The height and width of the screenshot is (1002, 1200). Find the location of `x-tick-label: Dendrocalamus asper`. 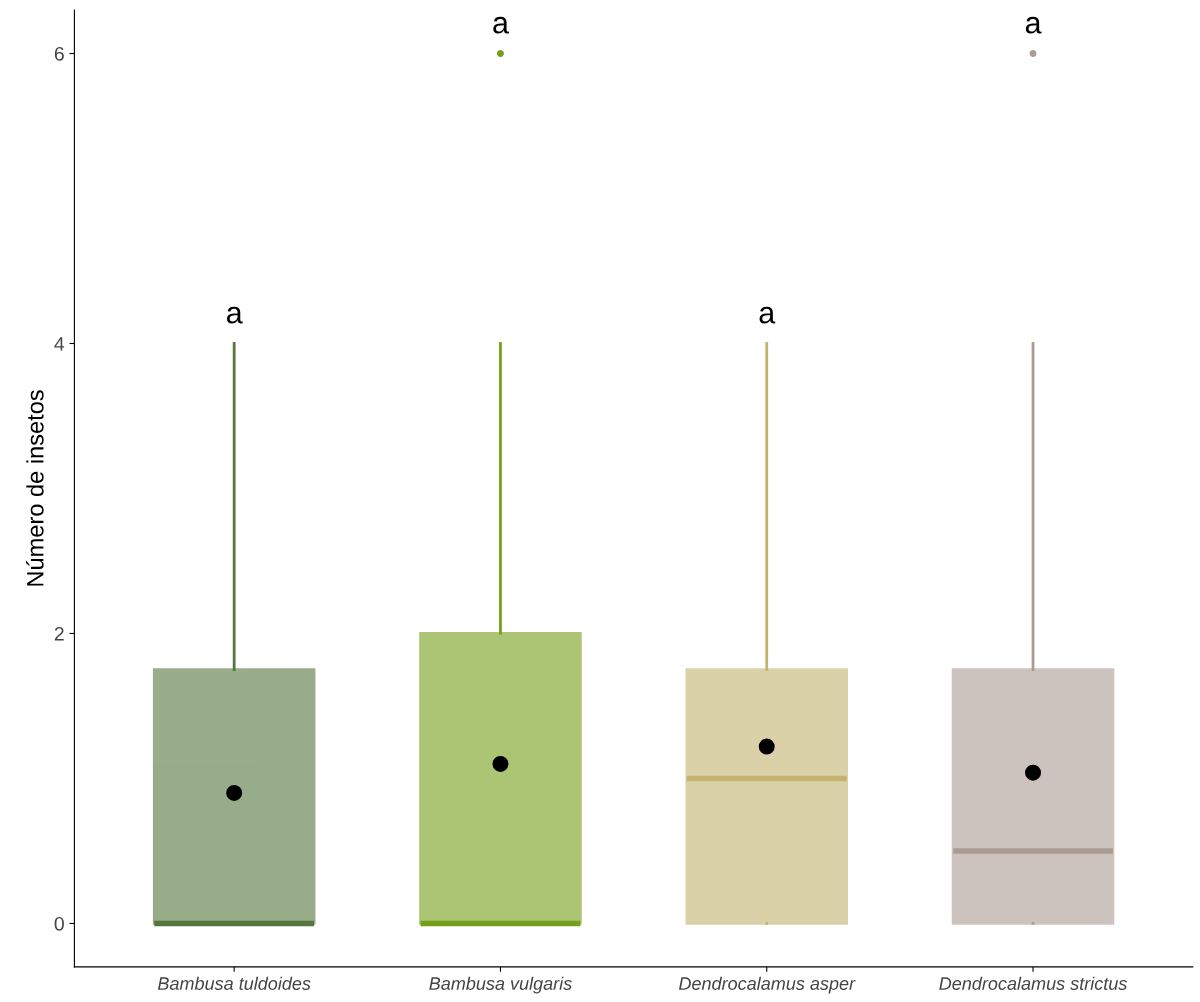

x-tick-label: Dendrocalamus asper is located at coordinates (767, 985).